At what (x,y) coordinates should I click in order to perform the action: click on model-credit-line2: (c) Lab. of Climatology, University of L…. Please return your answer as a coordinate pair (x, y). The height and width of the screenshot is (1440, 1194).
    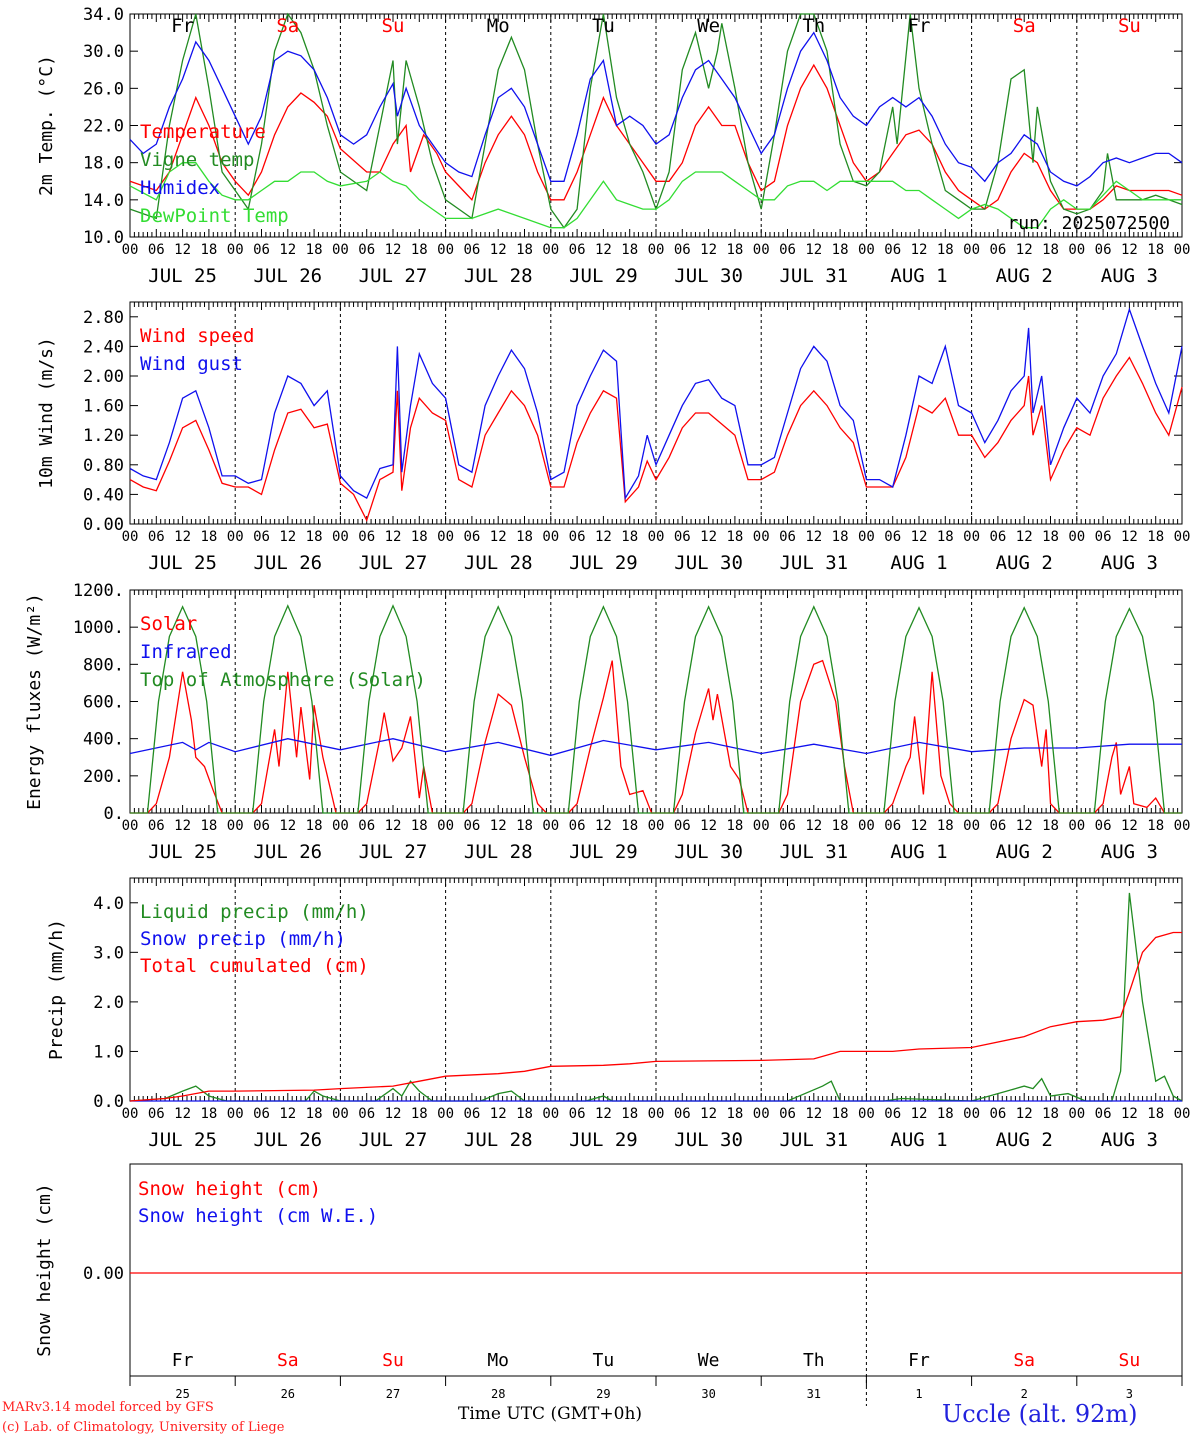
    Looking at the image, I should click on (143, 1427).